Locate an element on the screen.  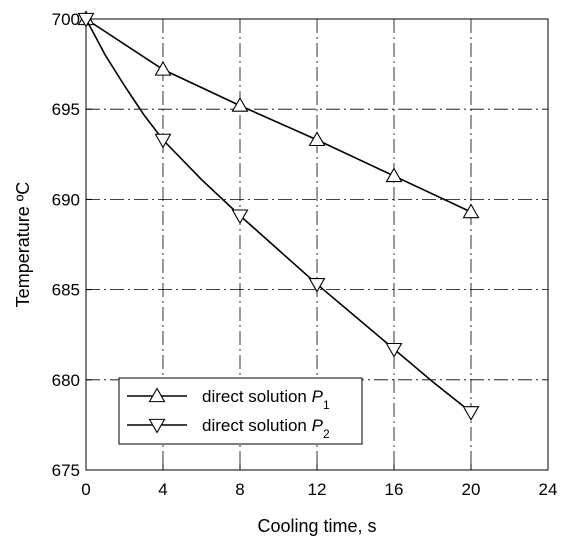
x-tick-label: 24 is located at coordinates (548, 489).